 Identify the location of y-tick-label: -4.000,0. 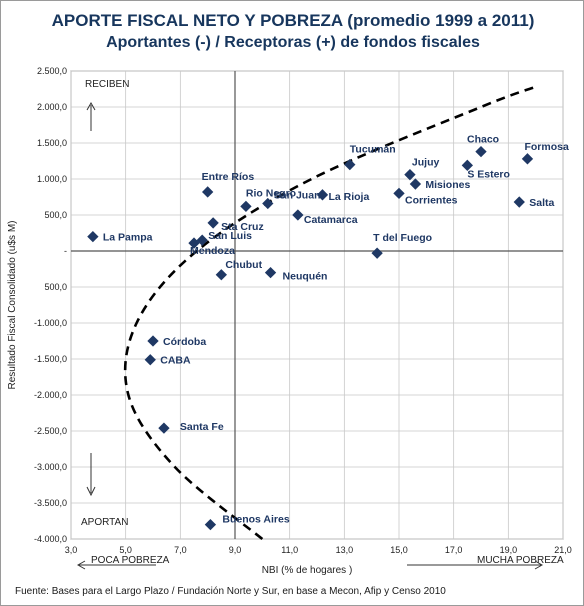
(50, 539).